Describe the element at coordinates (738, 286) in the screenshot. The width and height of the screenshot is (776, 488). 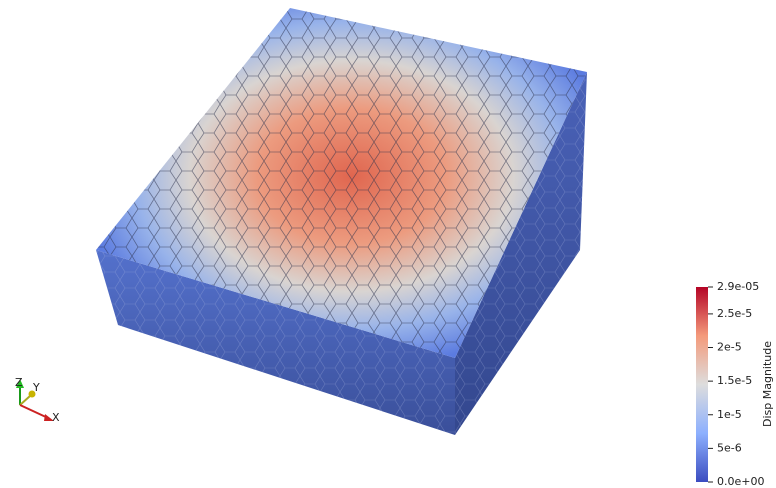
I see `tick-label: 2.9e-05` at that location.